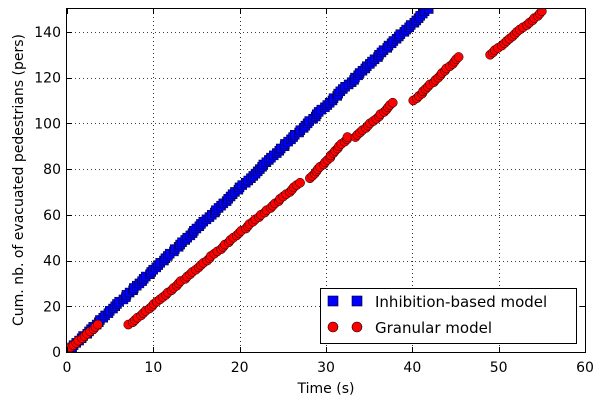 The width and height of the screenshot is (596, 396). What do you see at coordinates (47, 33) in the screenshot?
I see `y-tick-label: 140` at bounding box center [47, 33].